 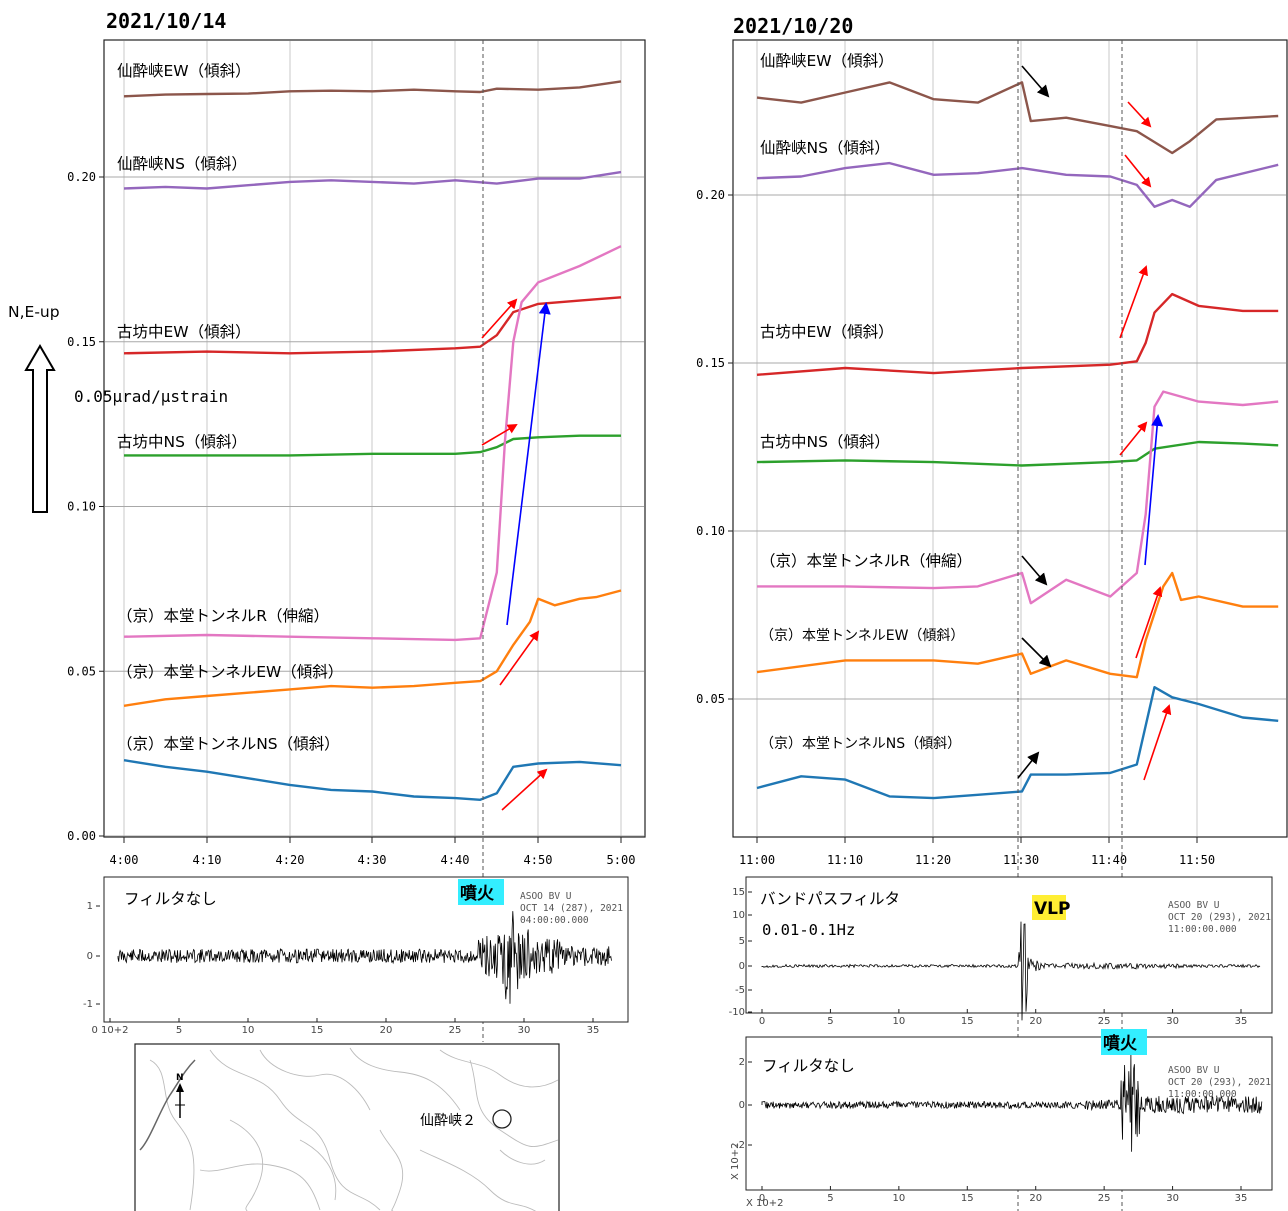 What do you see at coordinates (1094, 423) in the screenshot?
I see `right-arrows` at bounding box center [1094, 423].